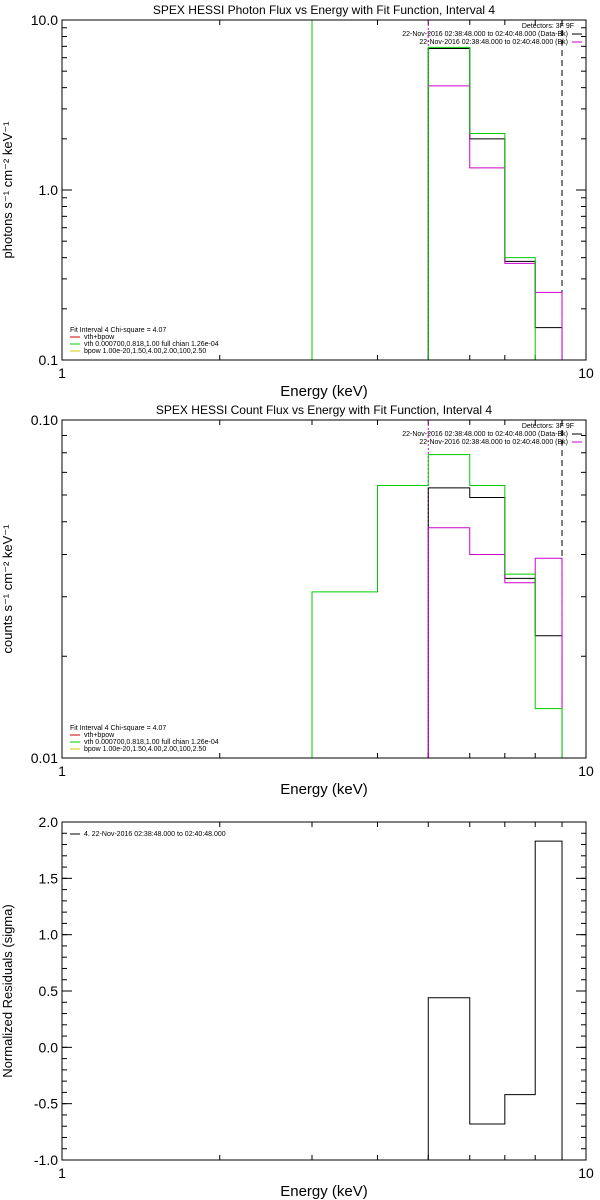 The width and height of the screenshot is (600, 1200). What do you see at coordinates (44, 20) in the screenshot?
I see `y-tick-label: 10.0` at bounding box center [44, 20].